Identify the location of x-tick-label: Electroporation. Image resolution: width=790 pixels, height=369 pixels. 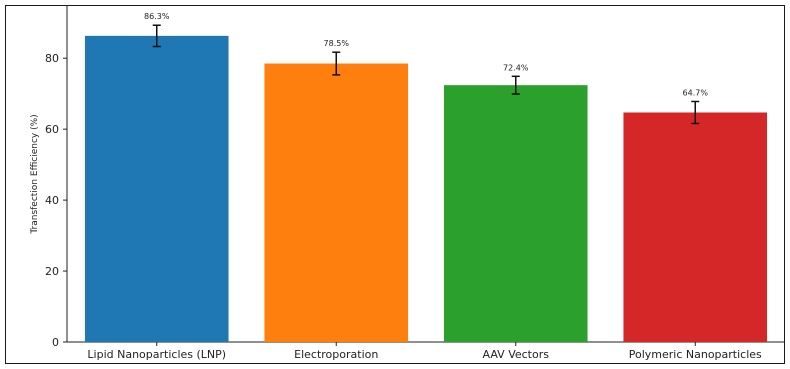
(336, 354).